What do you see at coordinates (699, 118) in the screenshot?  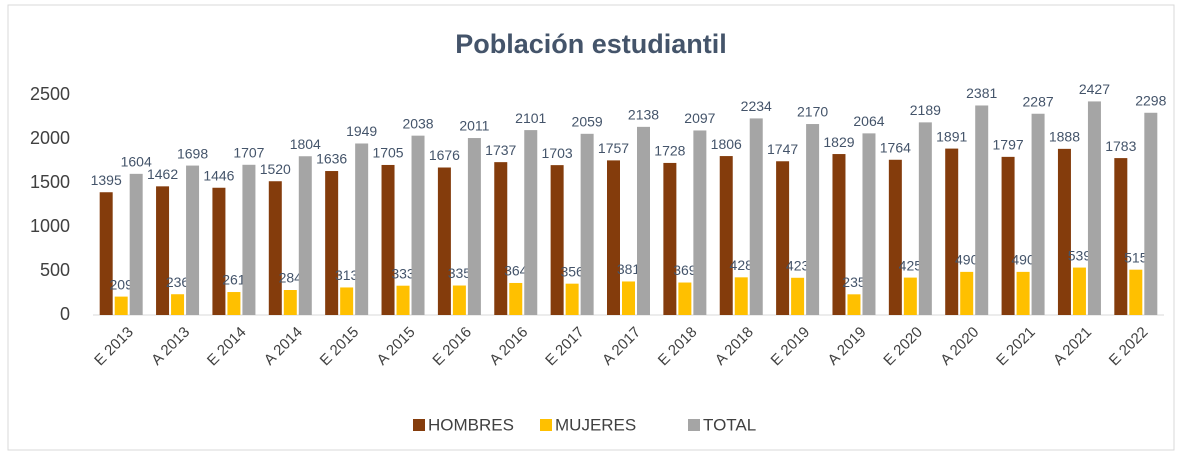 I see `data-label: 2097` at bounding box center [699, 118].